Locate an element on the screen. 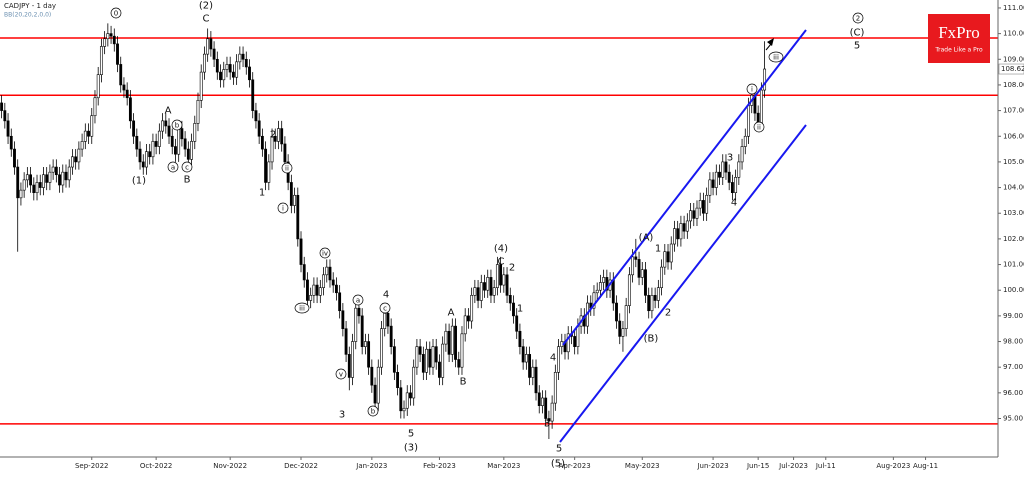 This screenshot has height=478, width=1024. y-tick-label: 97.00 is located at coordinates (1013, 367).